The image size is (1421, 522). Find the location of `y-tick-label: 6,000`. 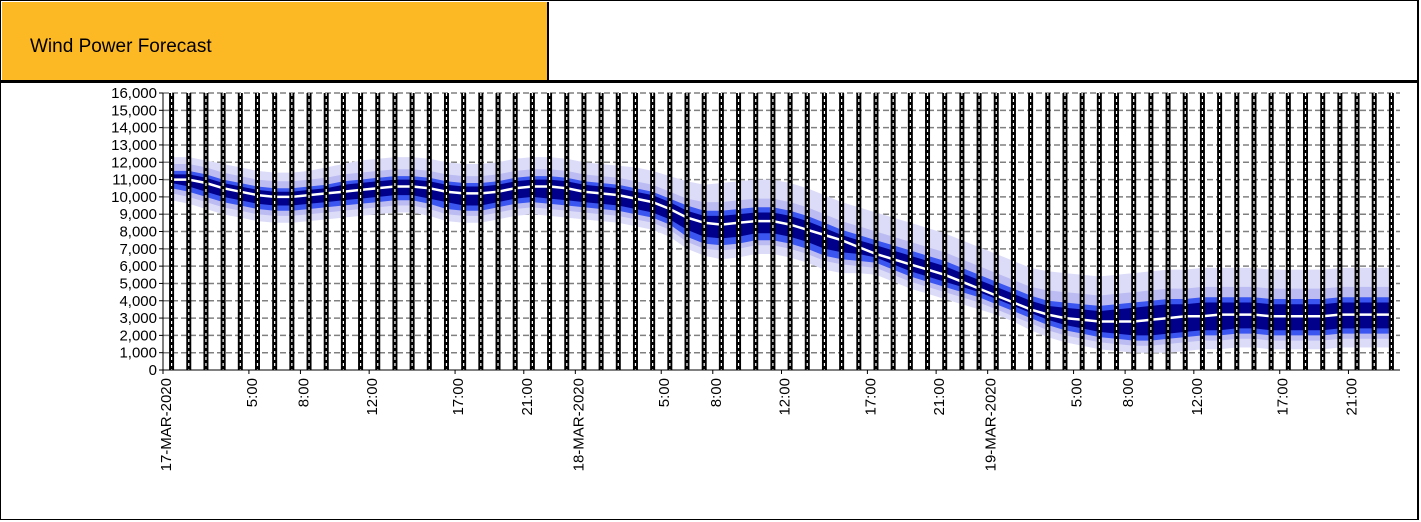

y-tick-label: 6,000 is located at coordinates (138, 266).